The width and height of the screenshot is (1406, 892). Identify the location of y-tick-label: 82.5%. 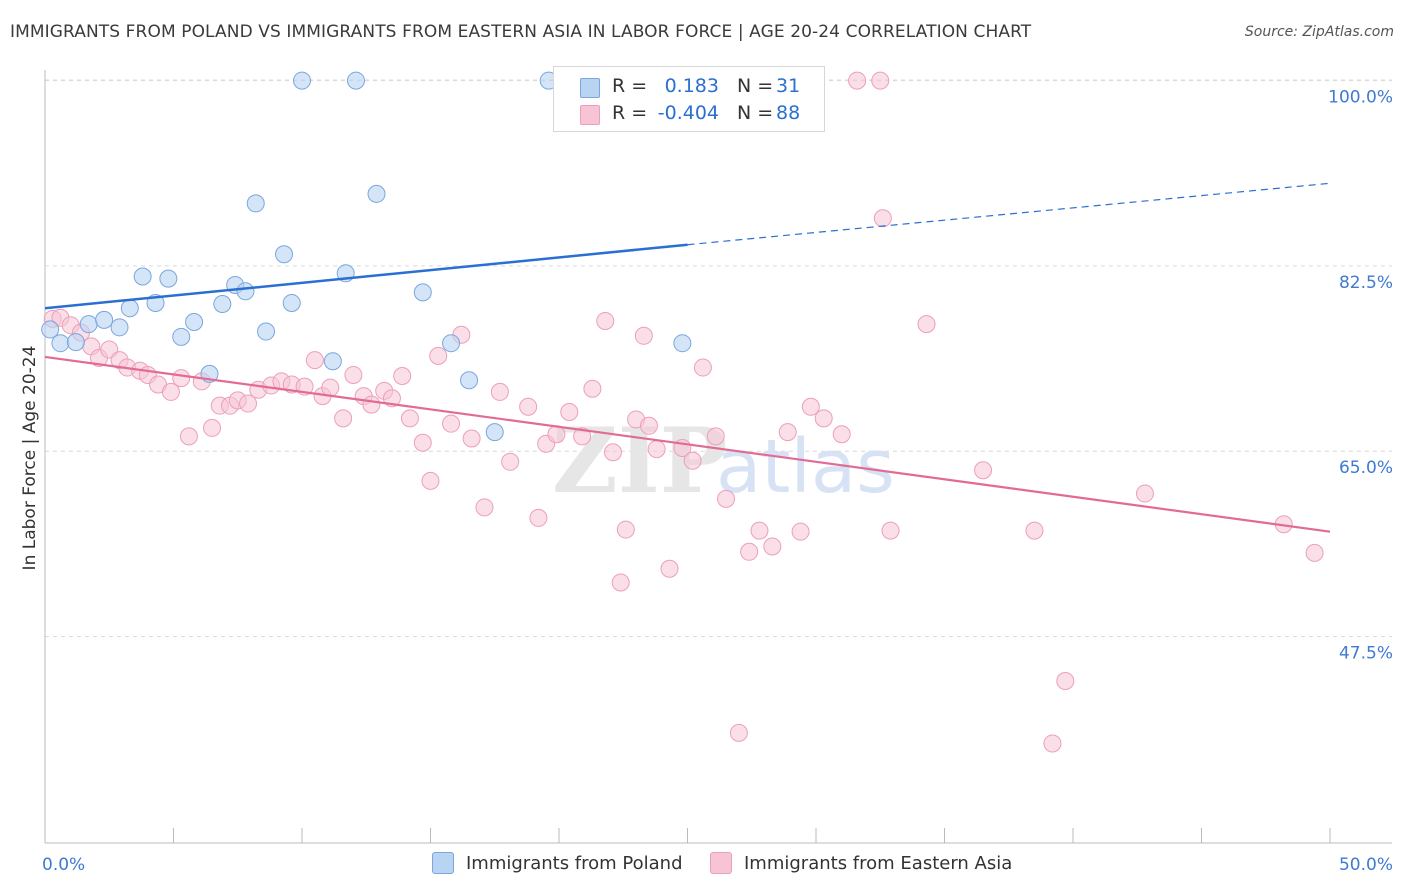
(1366, 283).